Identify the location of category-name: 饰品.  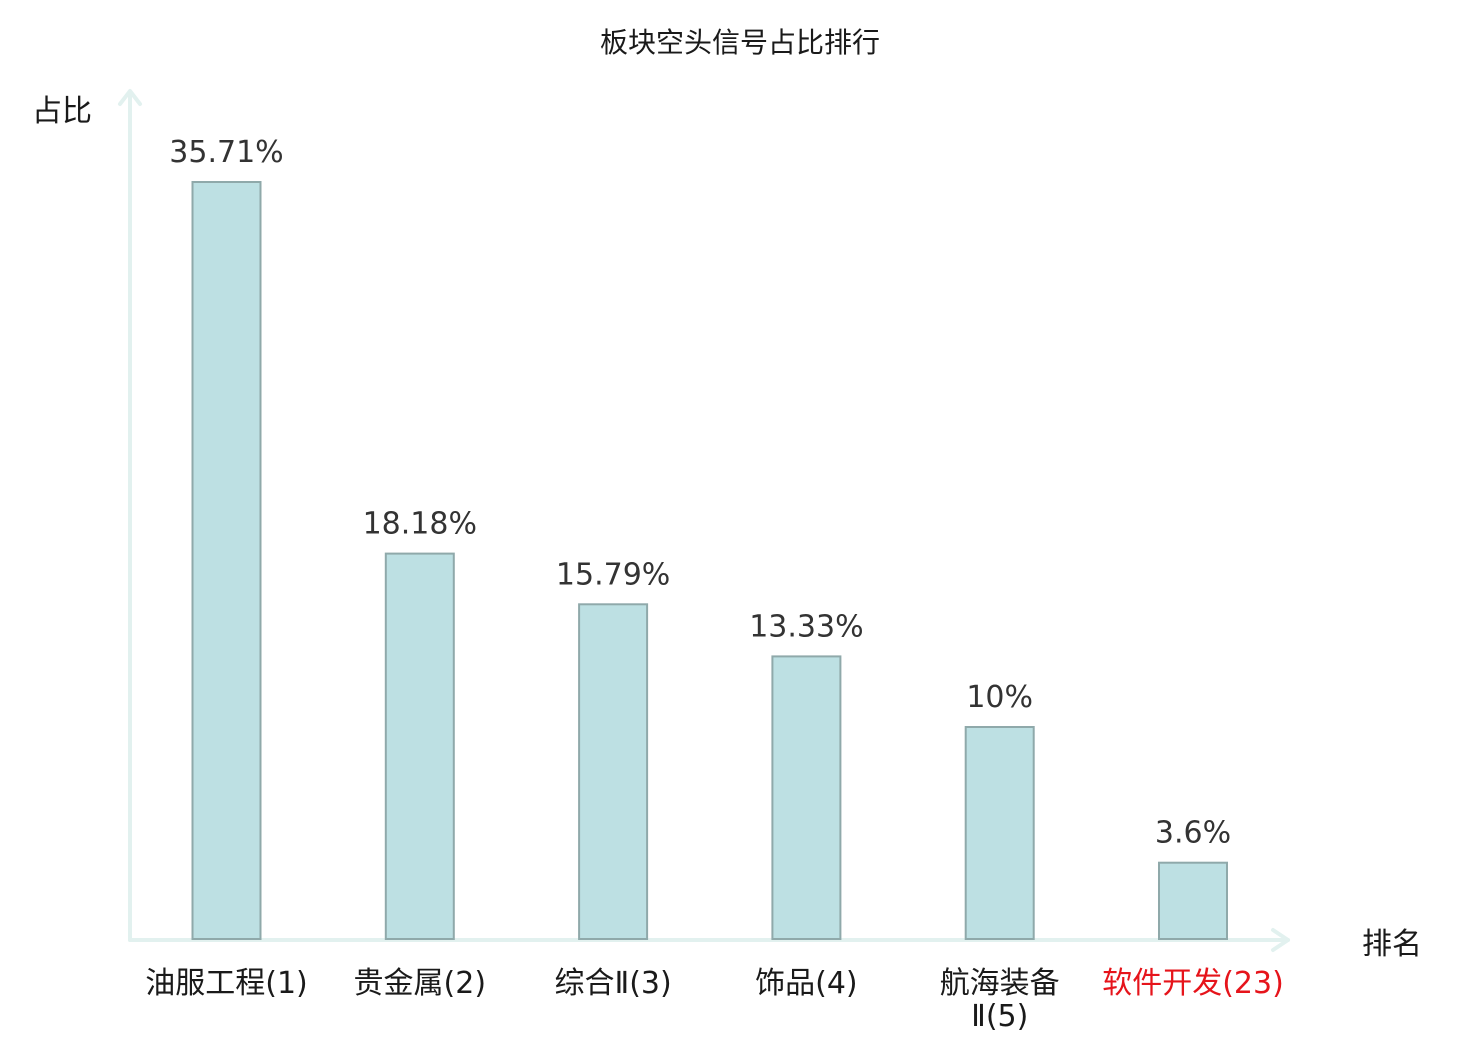
(785, 983).